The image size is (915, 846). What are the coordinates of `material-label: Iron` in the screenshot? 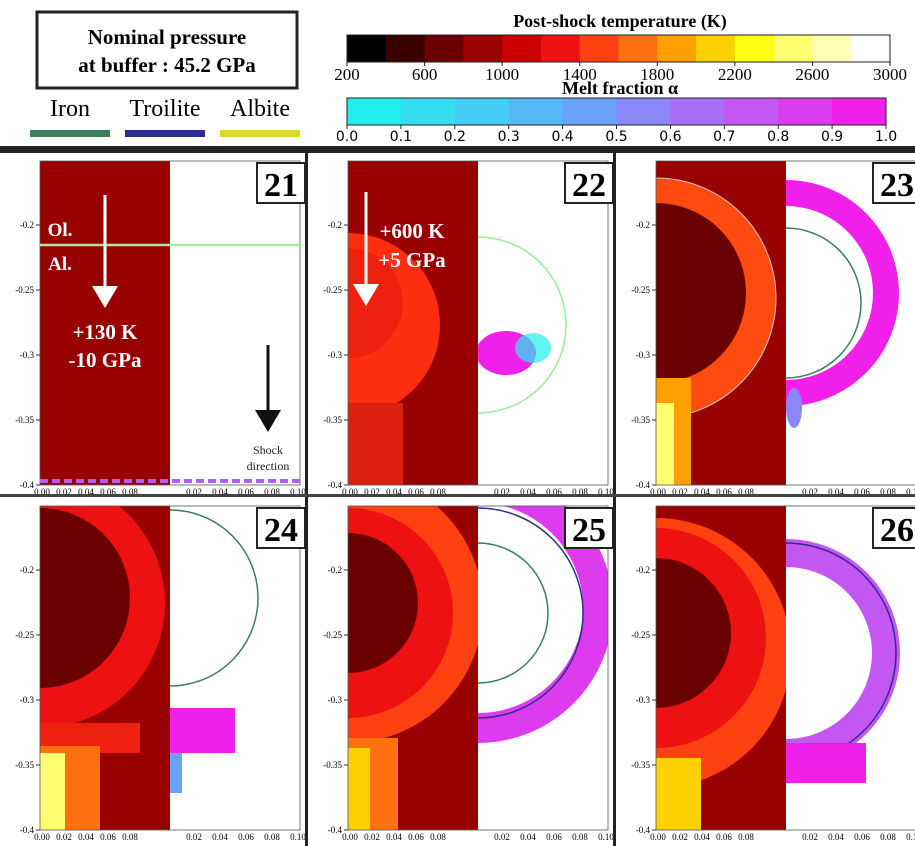 It's located at (70, 109).